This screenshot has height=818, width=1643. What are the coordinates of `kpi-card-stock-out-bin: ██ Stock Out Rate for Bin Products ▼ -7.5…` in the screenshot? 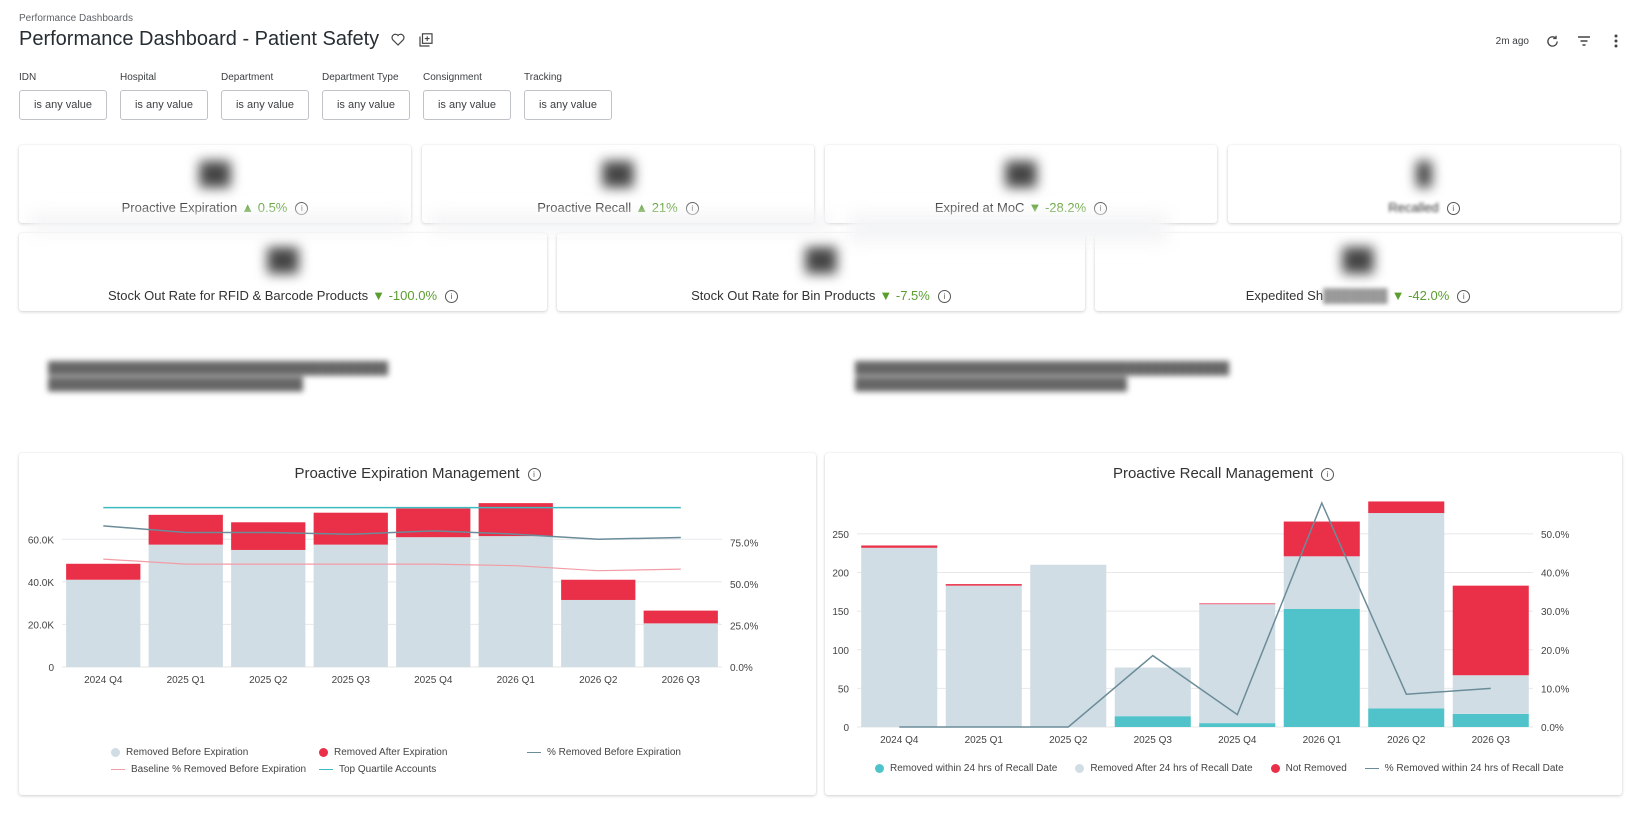 It's located at (821, 272).